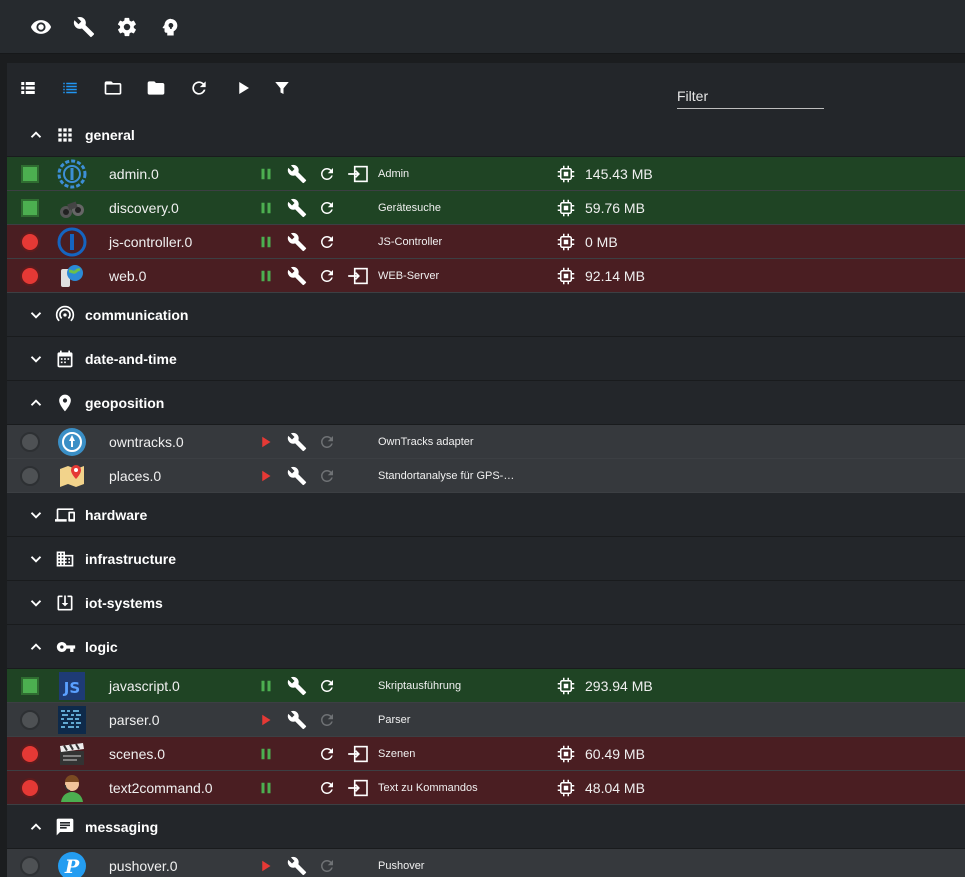  I want to click on eye-icon, so click(41, 27).